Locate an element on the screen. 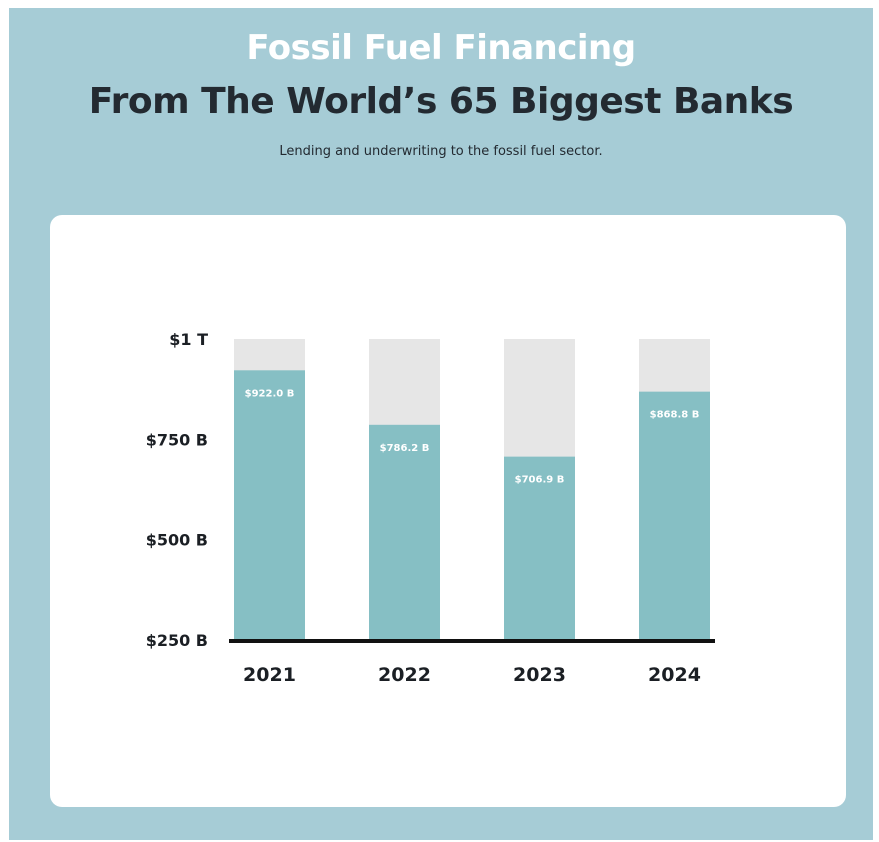 This screenshot has height=842, width=879. bar-2023 is located at coordinates (539, 548).